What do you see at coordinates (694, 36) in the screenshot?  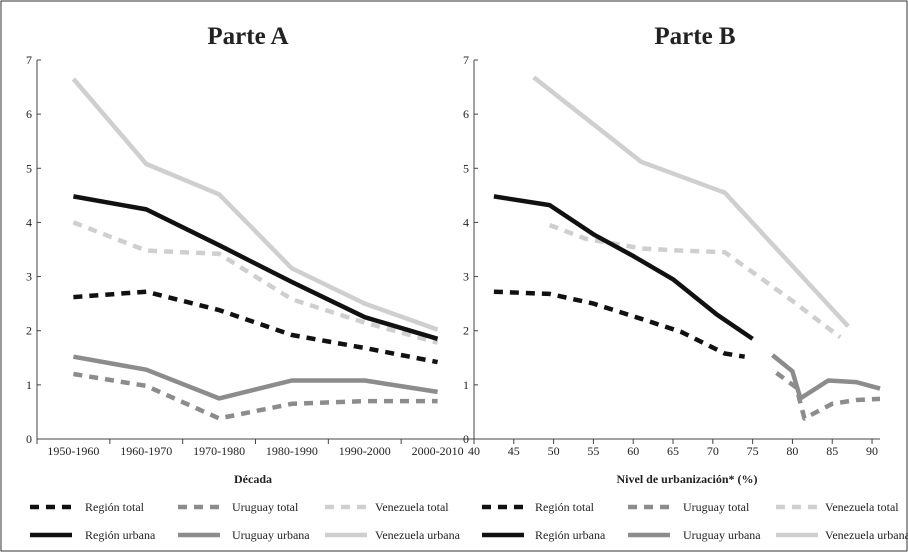 I see `chart-title: Parte B` at bounding box center [694, 36].